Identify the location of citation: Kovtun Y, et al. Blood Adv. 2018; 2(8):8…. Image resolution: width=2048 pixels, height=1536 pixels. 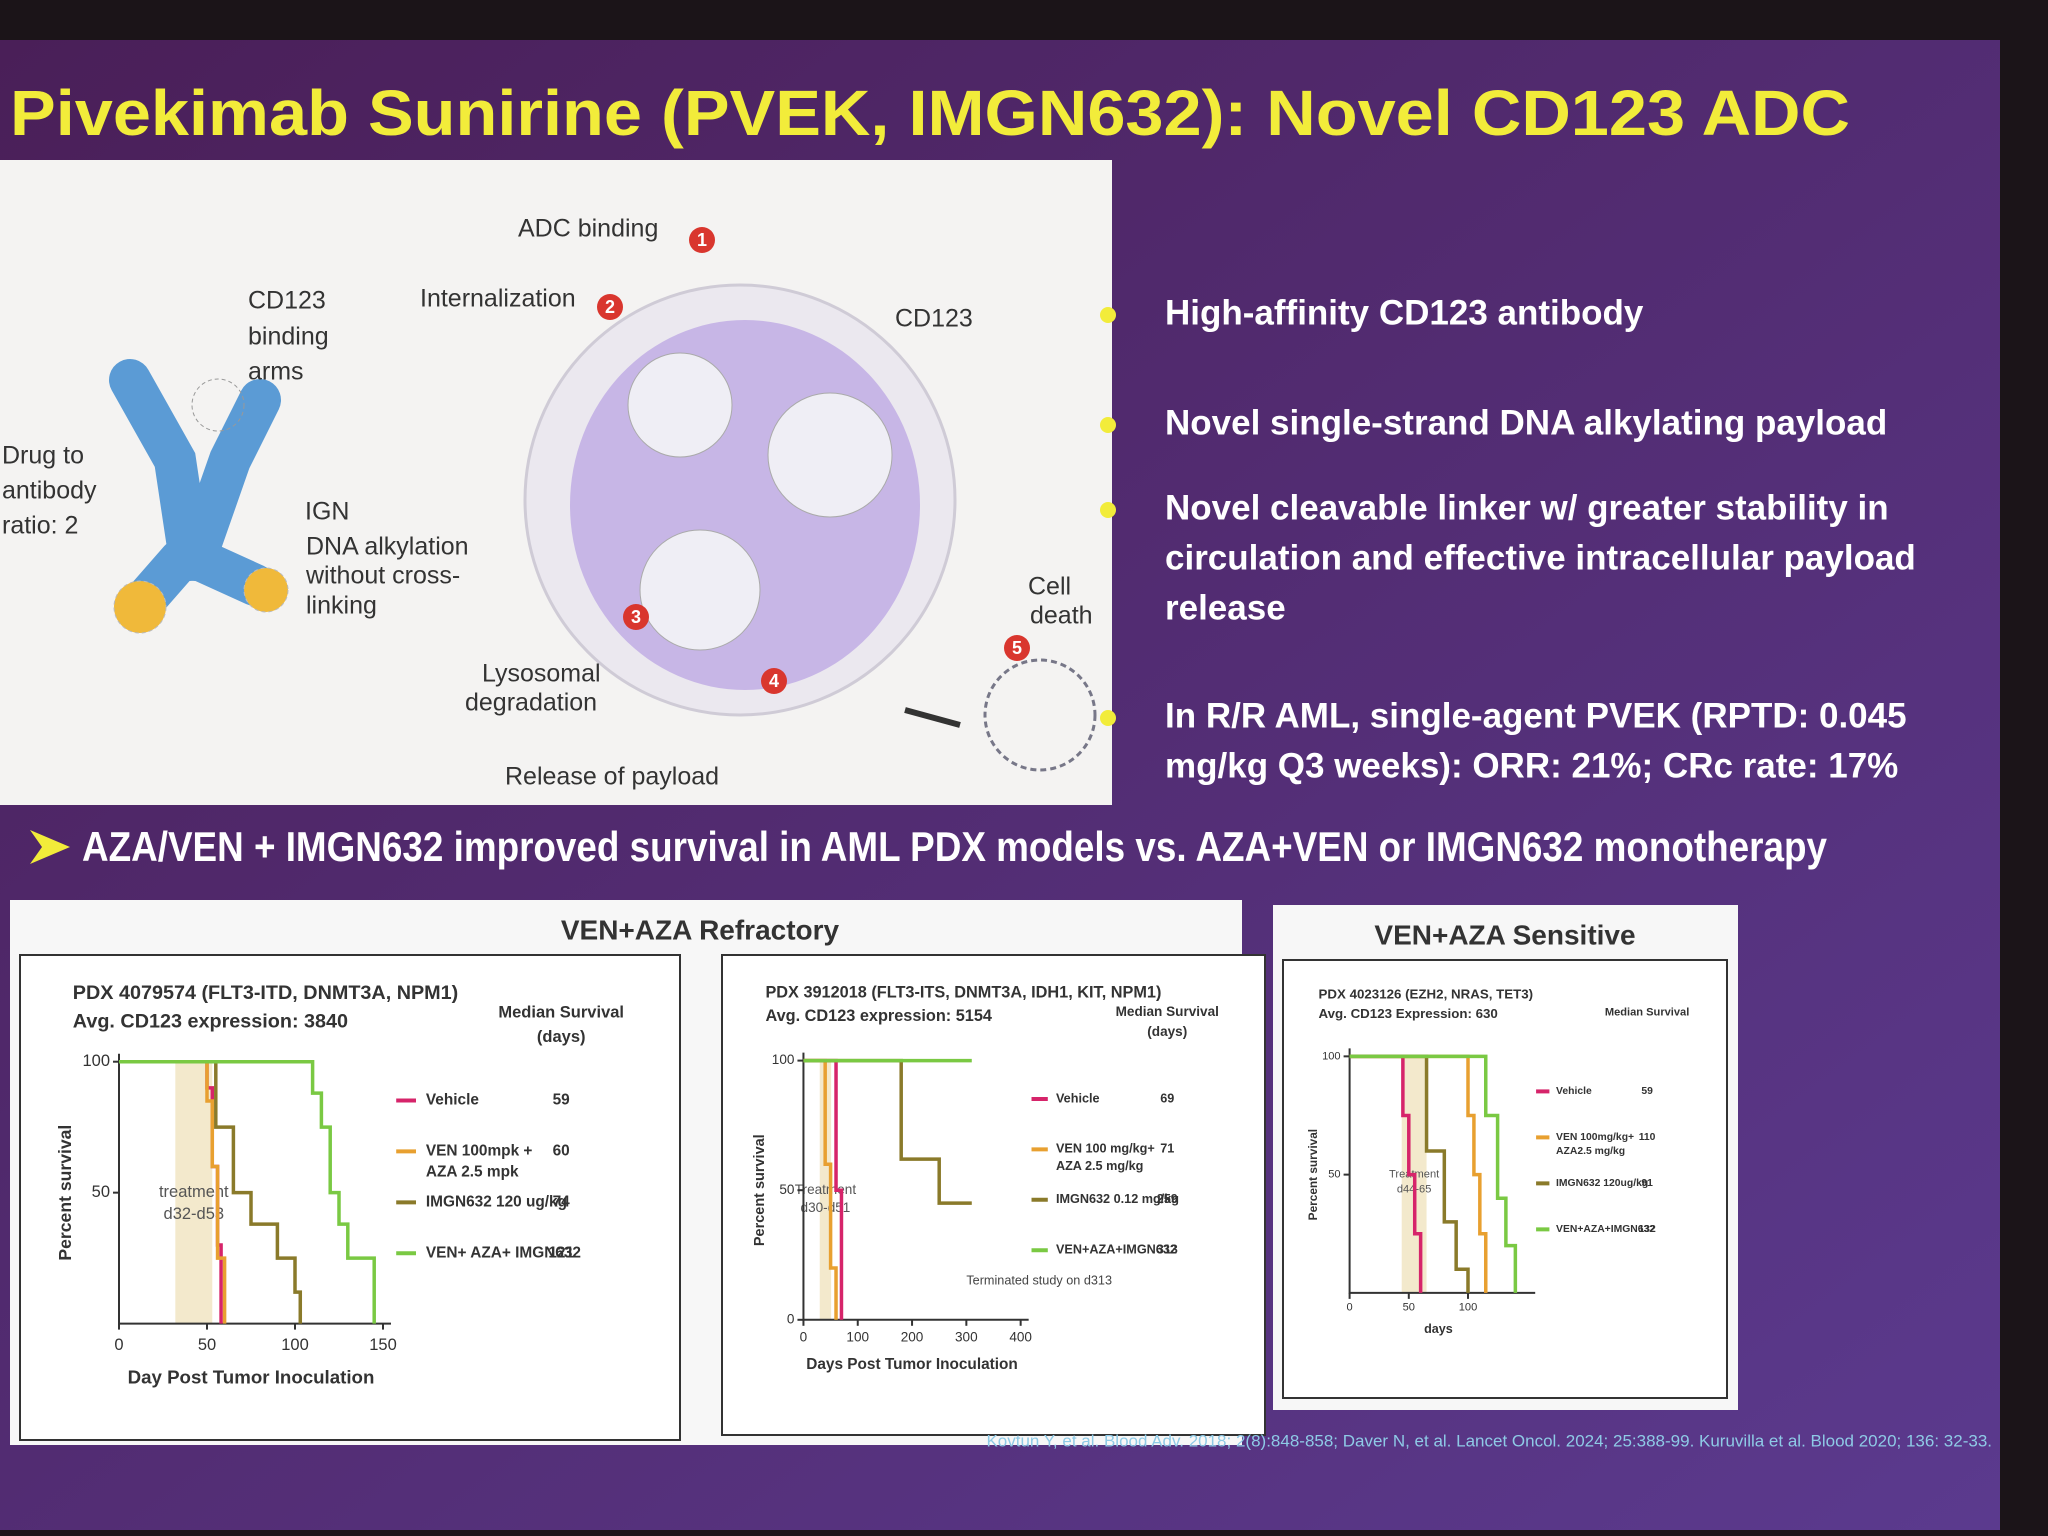
(1489, 1440).